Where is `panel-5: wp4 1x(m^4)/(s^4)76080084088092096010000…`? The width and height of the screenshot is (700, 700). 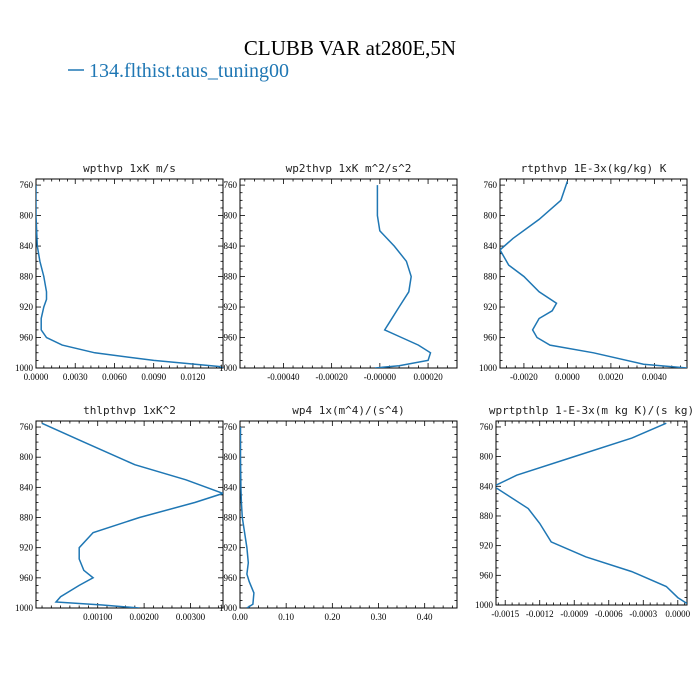
panel-5: wp4 1x(m^4)/(s^4)76080084088092096010000… is located at coordinates (338, 513).